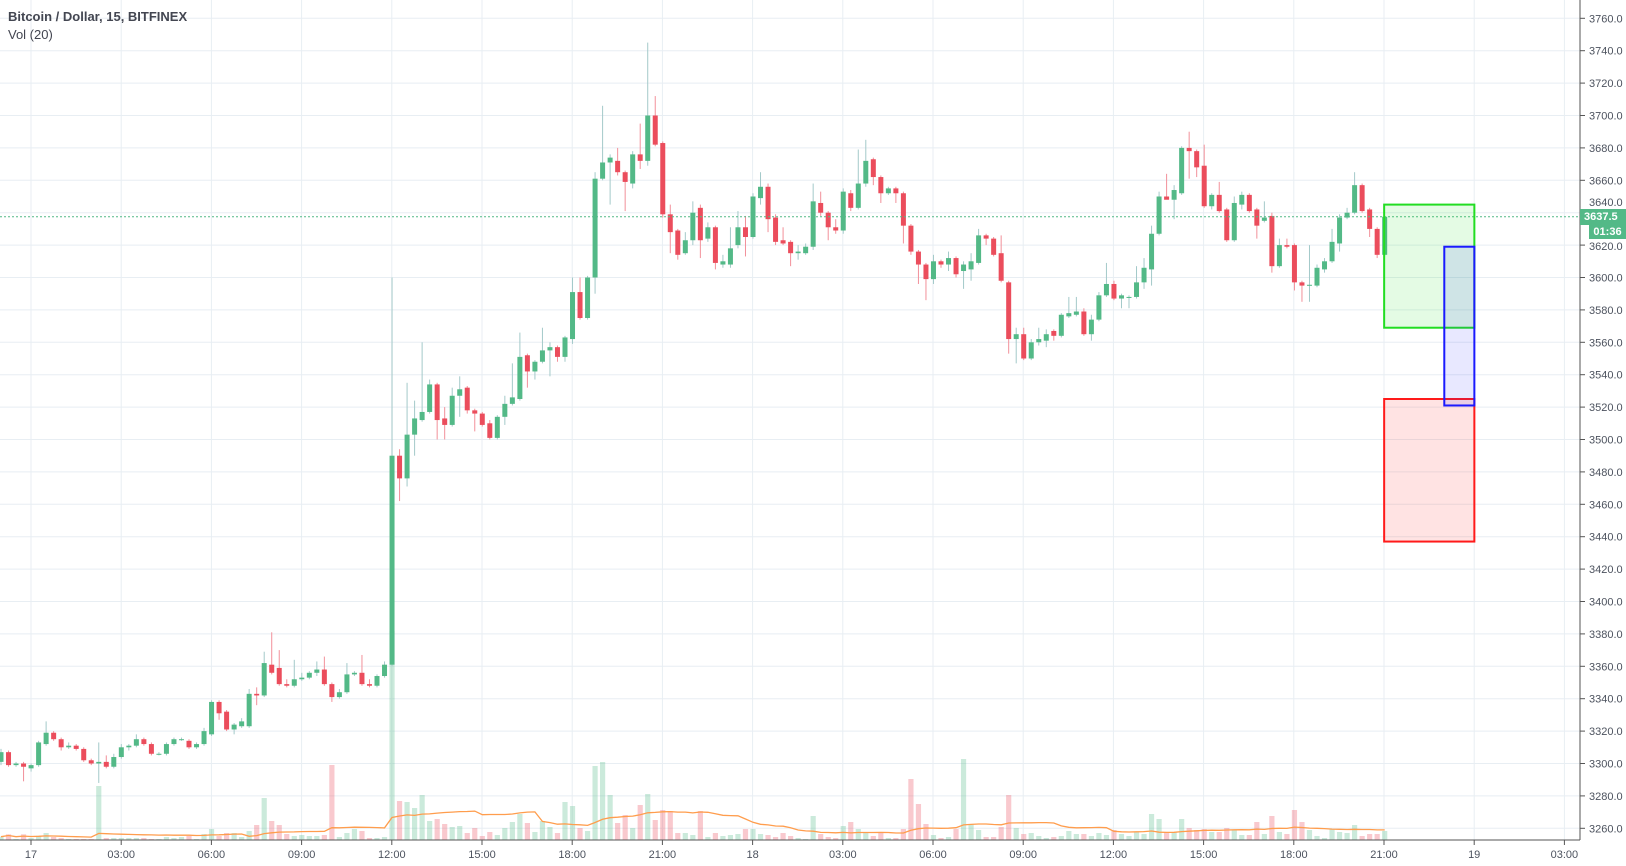  I want to click on price-axis-label: 3740.0, so click(1606, 52).